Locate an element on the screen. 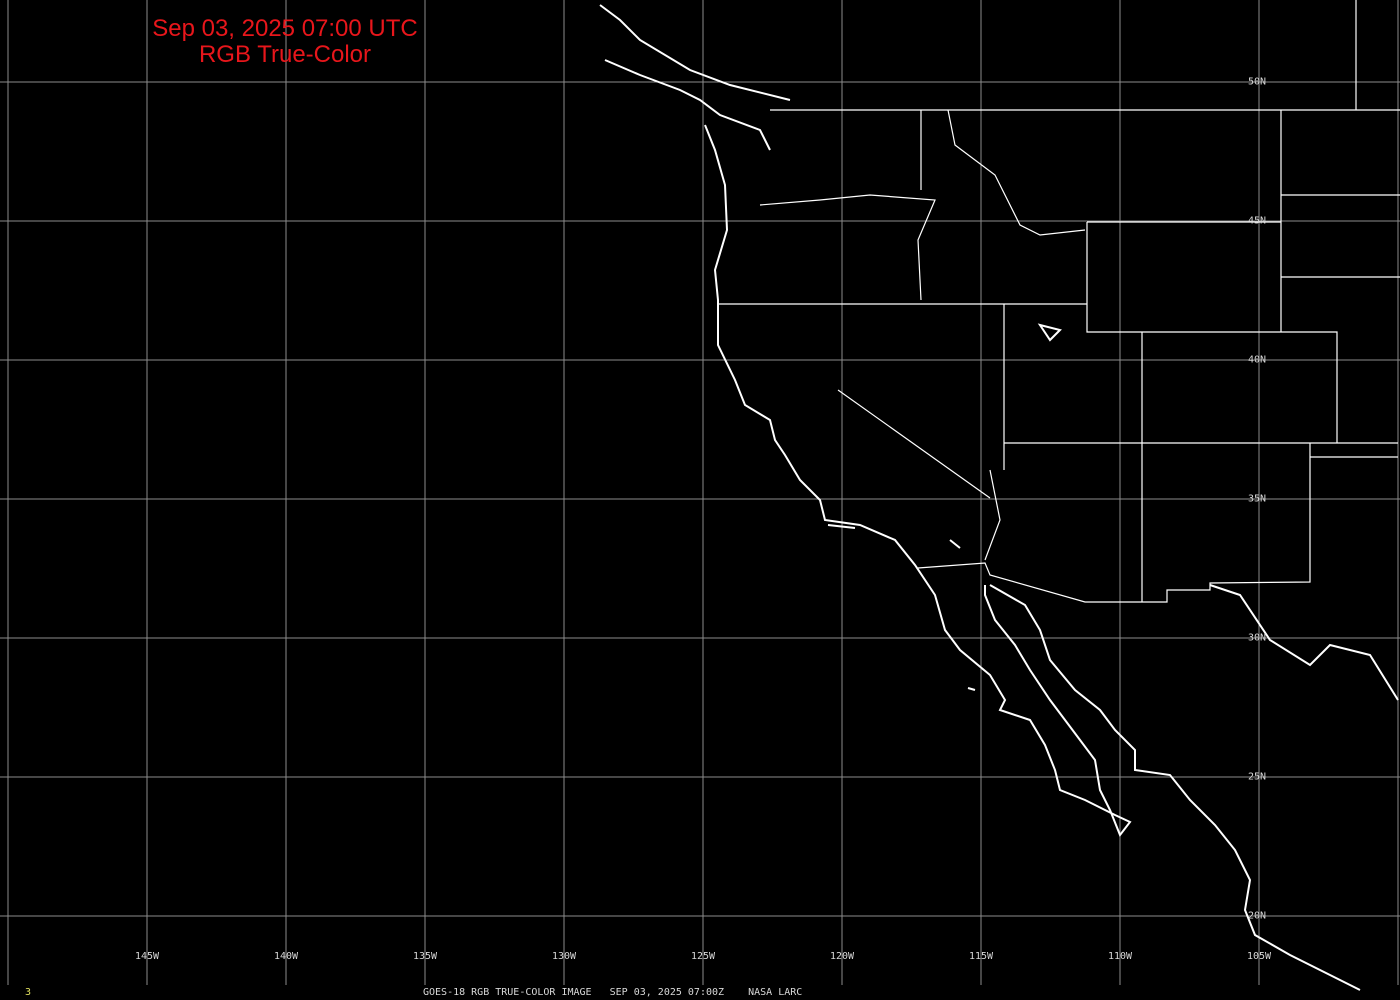 This screenshot has height=1000, width=1400. latitude-label: 50N is located at coordinates (1257, 82).